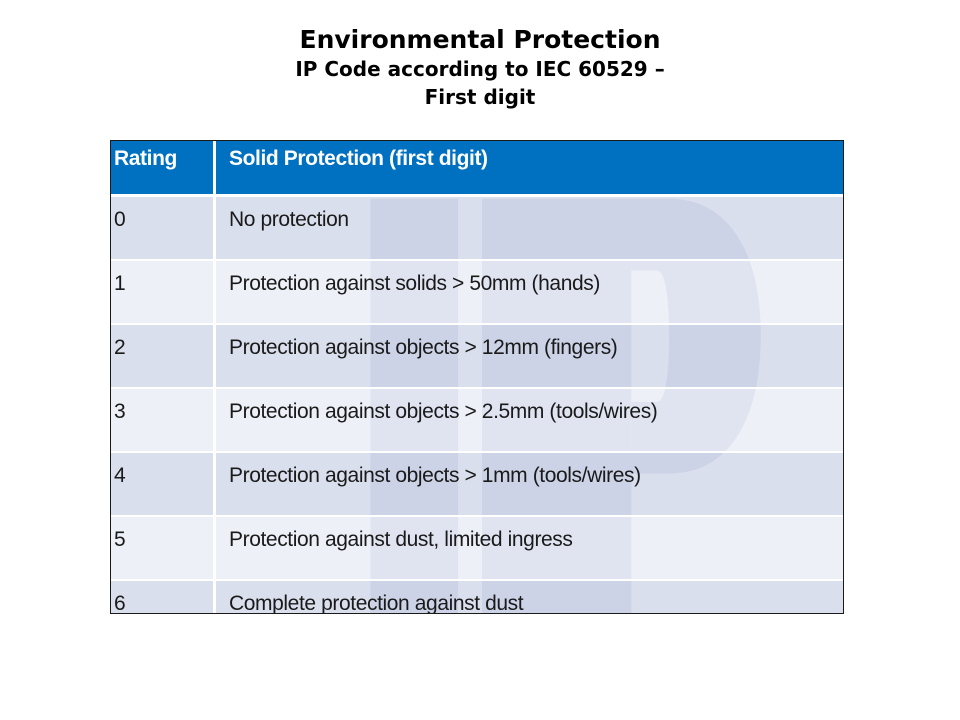 Image resolution: width=960 pixels, height=720 pixels. What do you see at coordinates (480, 97) in the screenshot?
I see `title-line-3: First digit` at bounding box center [480, 97].